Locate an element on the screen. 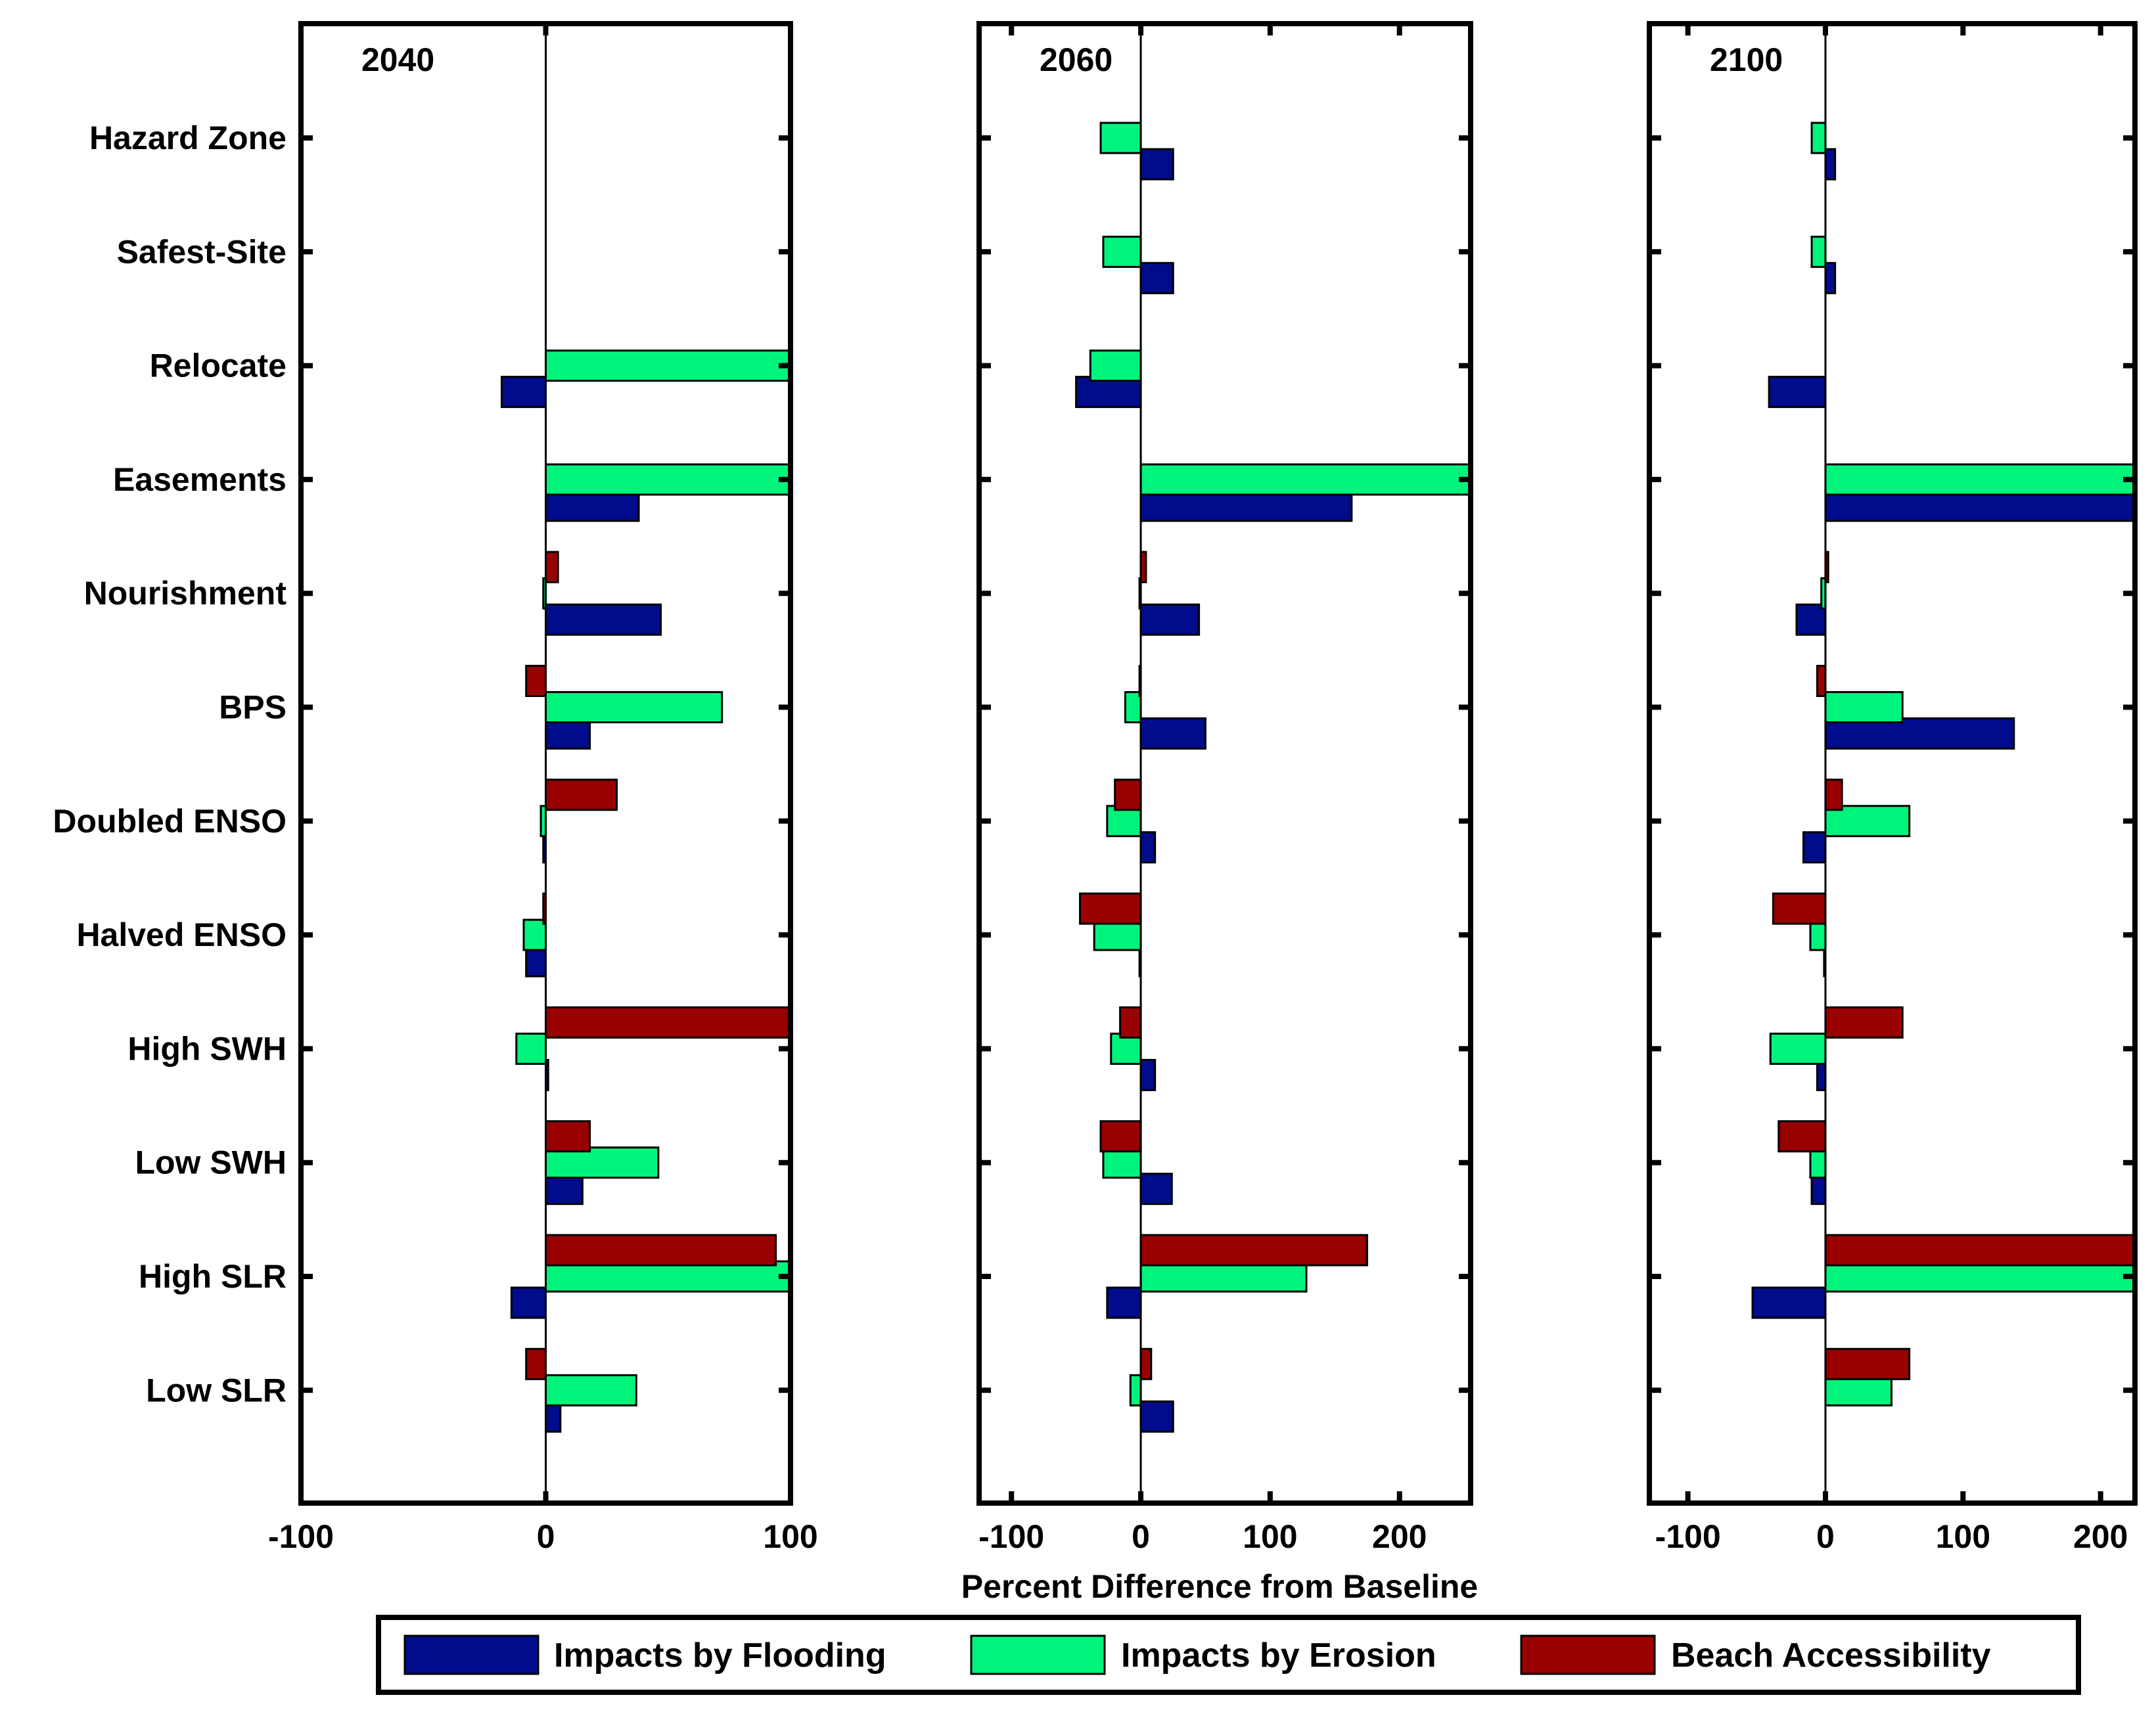 The image size is (2156, 1712). bar-2040-nourishment-impacts-by-flooding is located at coordinates (603, 619).